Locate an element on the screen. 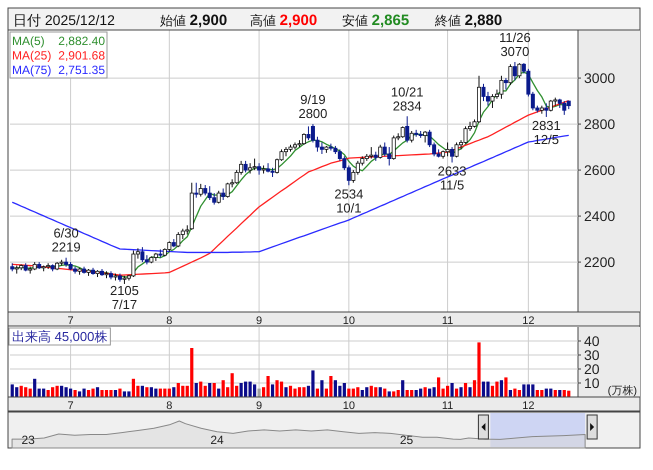 The image size is (653, 470). x-tick-label: 25 is located at coordinates (407, 440).